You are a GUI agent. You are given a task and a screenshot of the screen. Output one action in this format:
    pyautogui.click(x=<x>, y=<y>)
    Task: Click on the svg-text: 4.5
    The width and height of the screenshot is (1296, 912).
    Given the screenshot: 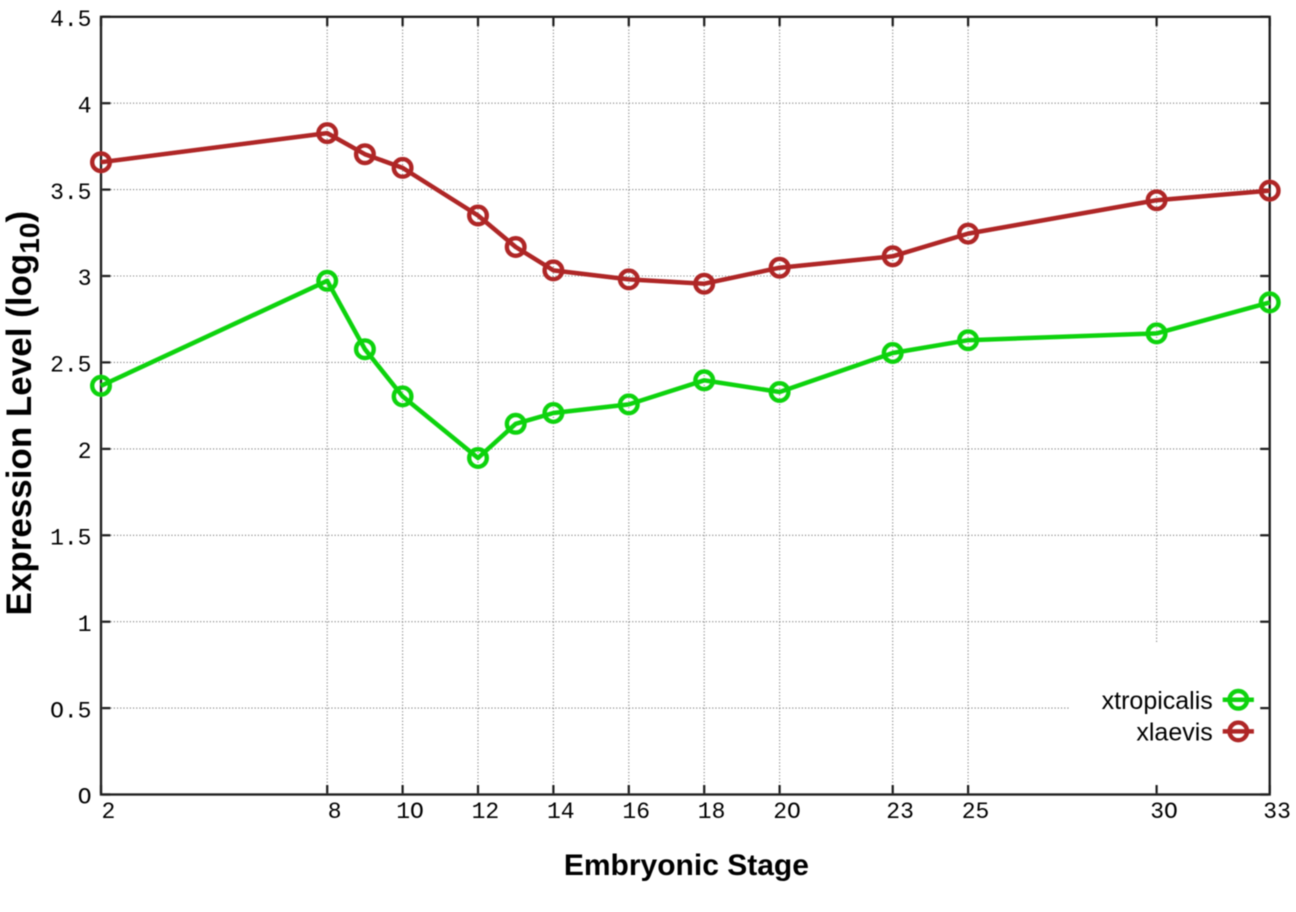 What is the action you would take?
    pyautogui.click(x=70, y=20)
    